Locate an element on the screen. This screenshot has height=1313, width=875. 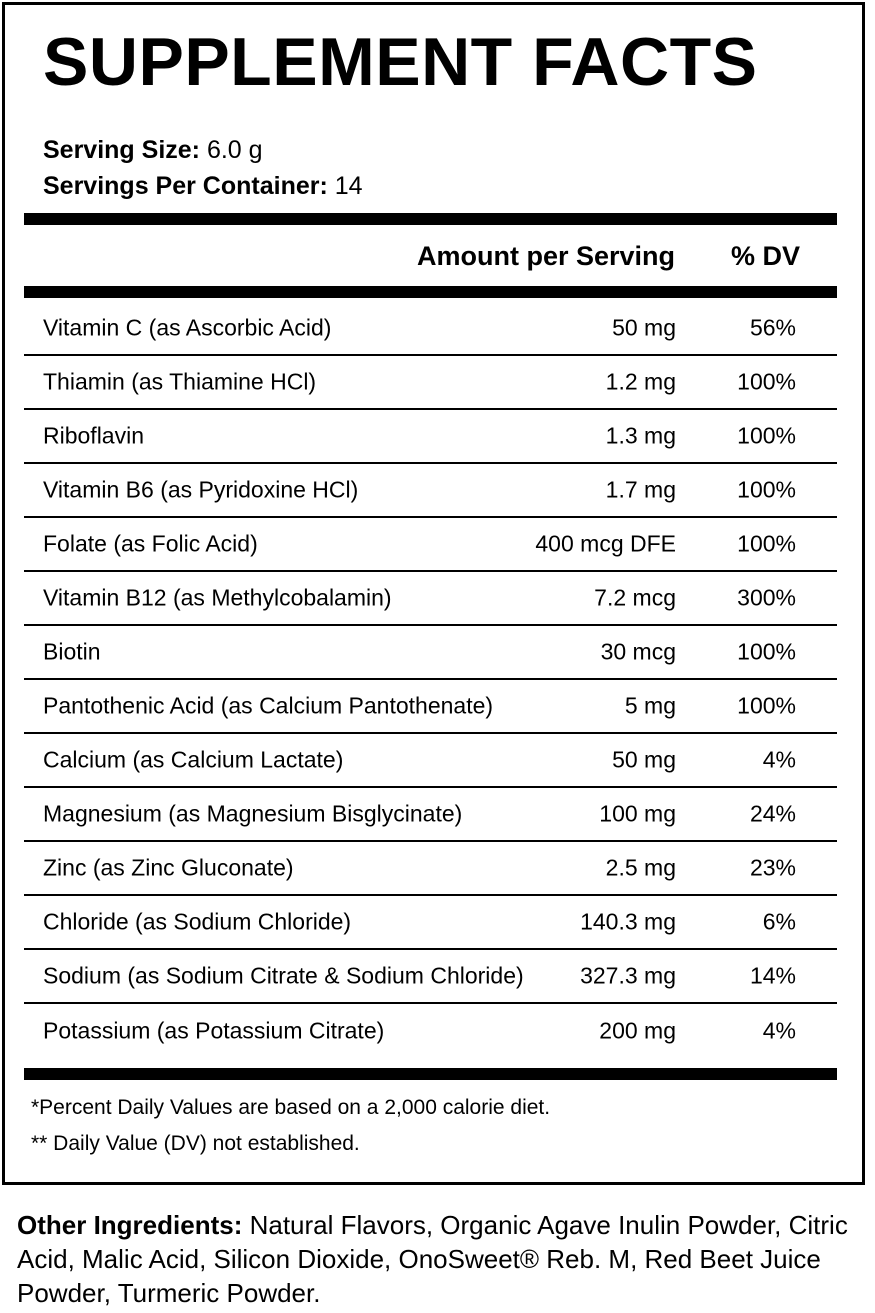
servings-per-container: Servings Per Container: 14 is located at coordinates (203, 186).